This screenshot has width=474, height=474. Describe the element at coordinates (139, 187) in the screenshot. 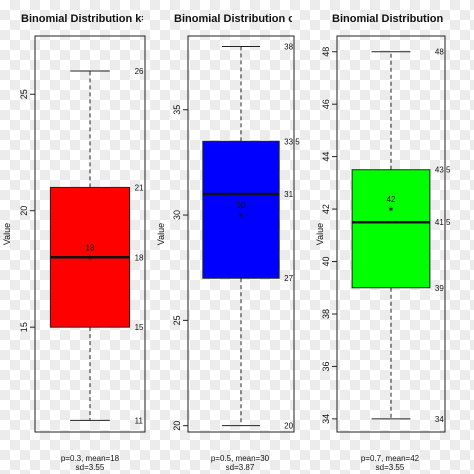

I see `panel-1-q3-label: 21` at that location.